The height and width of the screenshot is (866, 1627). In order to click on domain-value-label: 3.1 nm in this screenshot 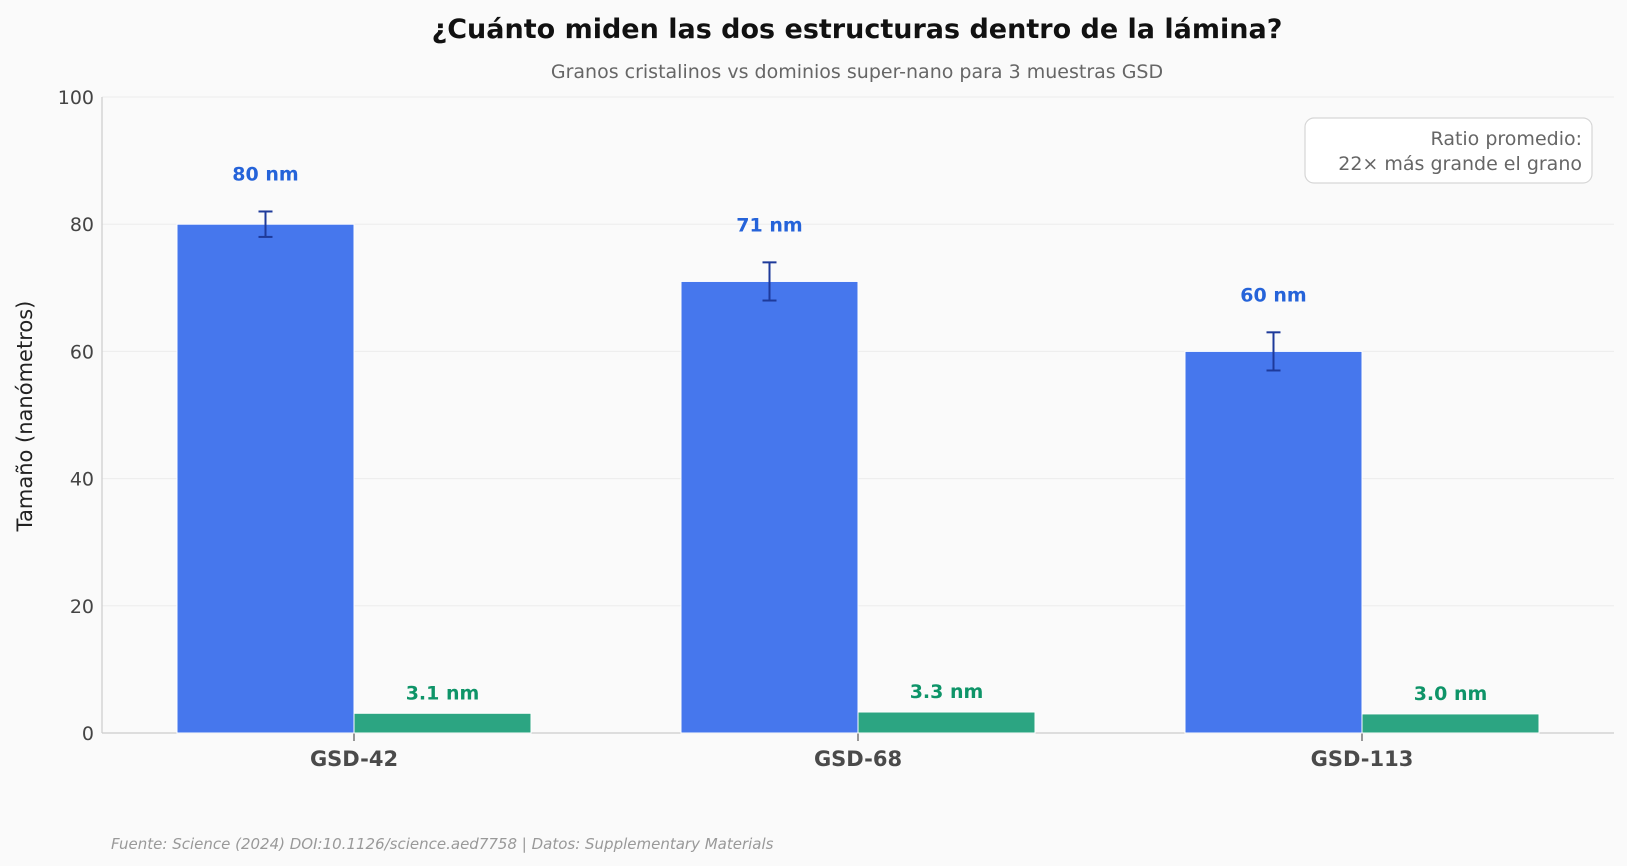, I will do `click(443, 693)`.